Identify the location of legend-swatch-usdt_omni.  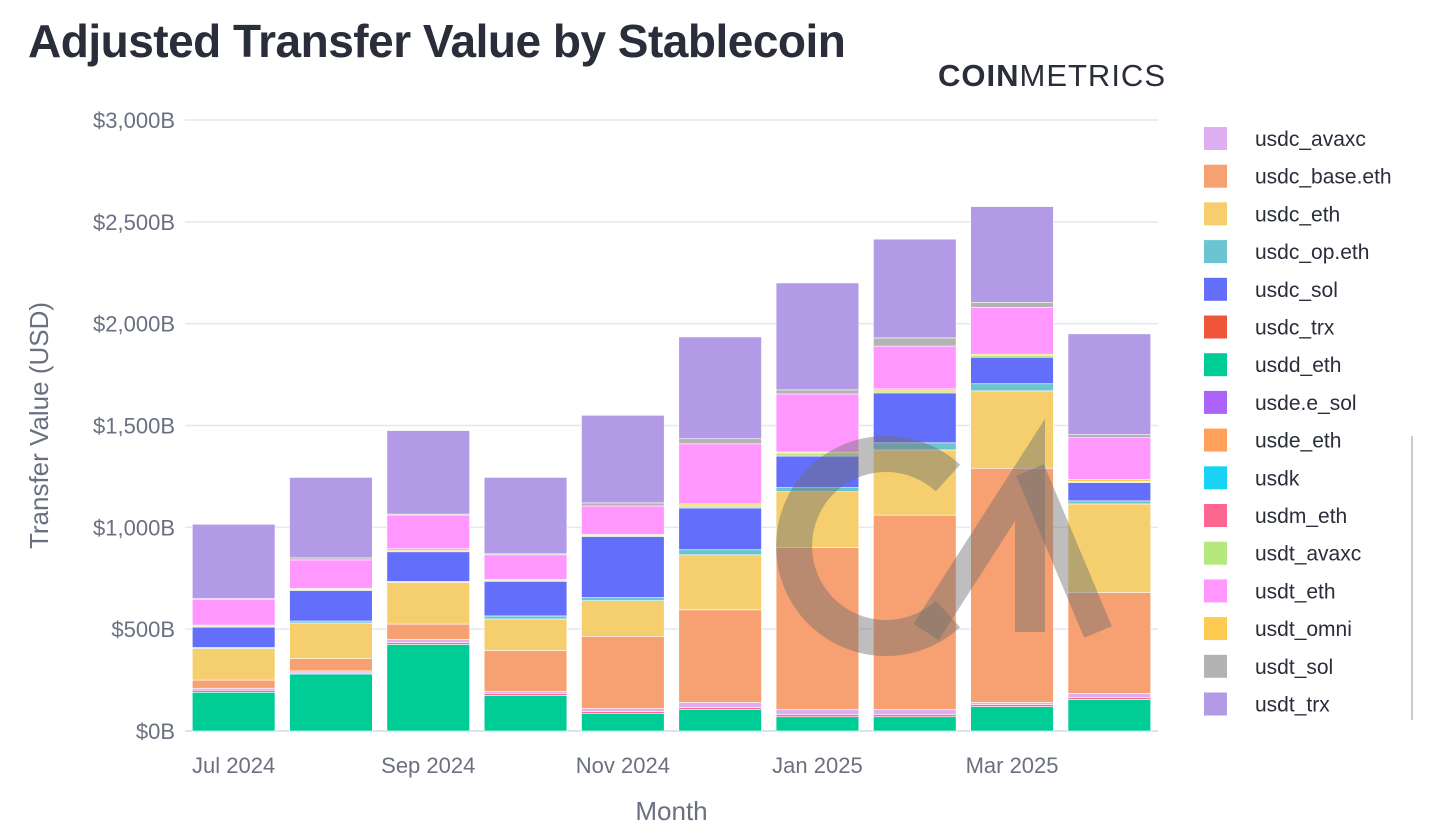
(1215, 629).